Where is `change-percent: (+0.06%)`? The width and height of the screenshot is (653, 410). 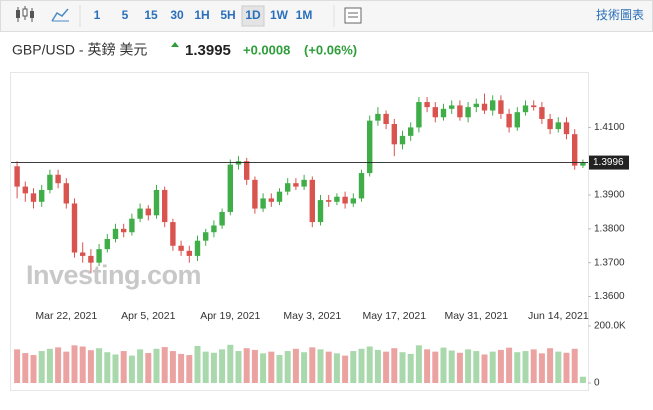 change-percent: (+0.06%) is located at coordinates (330, 49).